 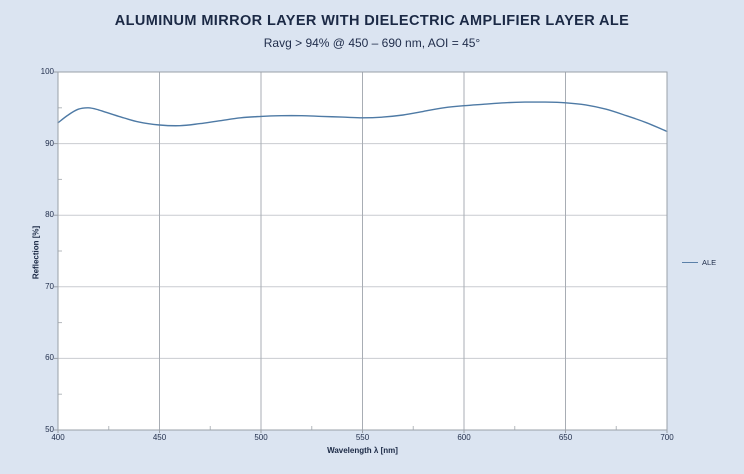 I want to click on y-tick-label: 50, so click(x=49, y=429).